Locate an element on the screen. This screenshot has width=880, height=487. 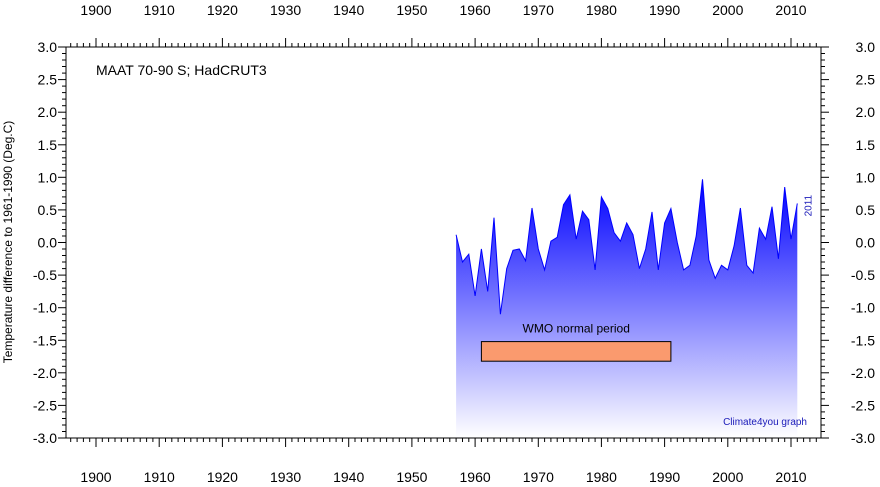
x-tick-label-top: 1960 is located at coordinates (475, 10).